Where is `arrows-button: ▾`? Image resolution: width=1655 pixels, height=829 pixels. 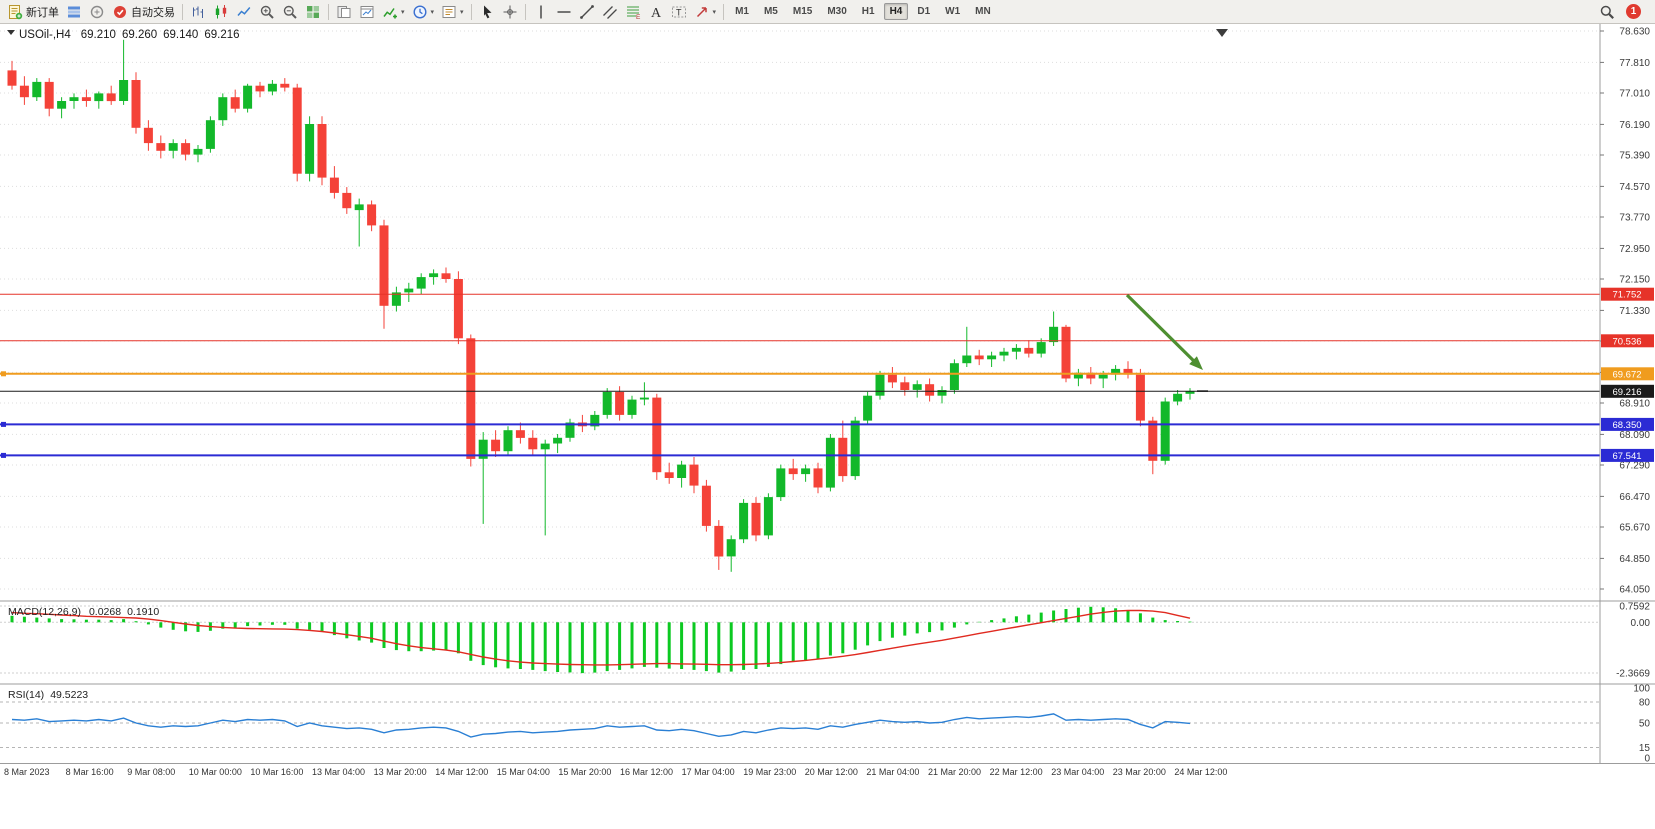
arrows-button: ▾ is located at coordinates (705, 12).